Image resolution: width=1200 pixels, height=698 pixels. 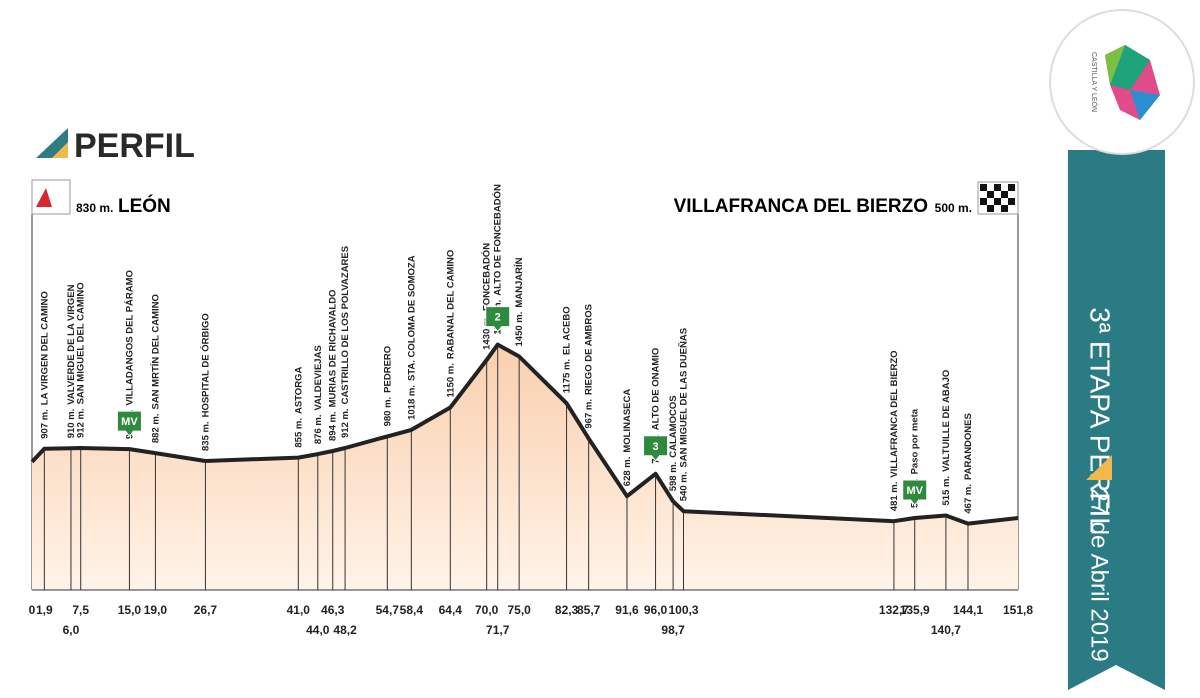 What do you see at coordinates (684, 398) in the screenshot?
I see `waypoint-name: SAN MIGUEL DE LAS DUEÑAS` at bounding box center [684, 398].